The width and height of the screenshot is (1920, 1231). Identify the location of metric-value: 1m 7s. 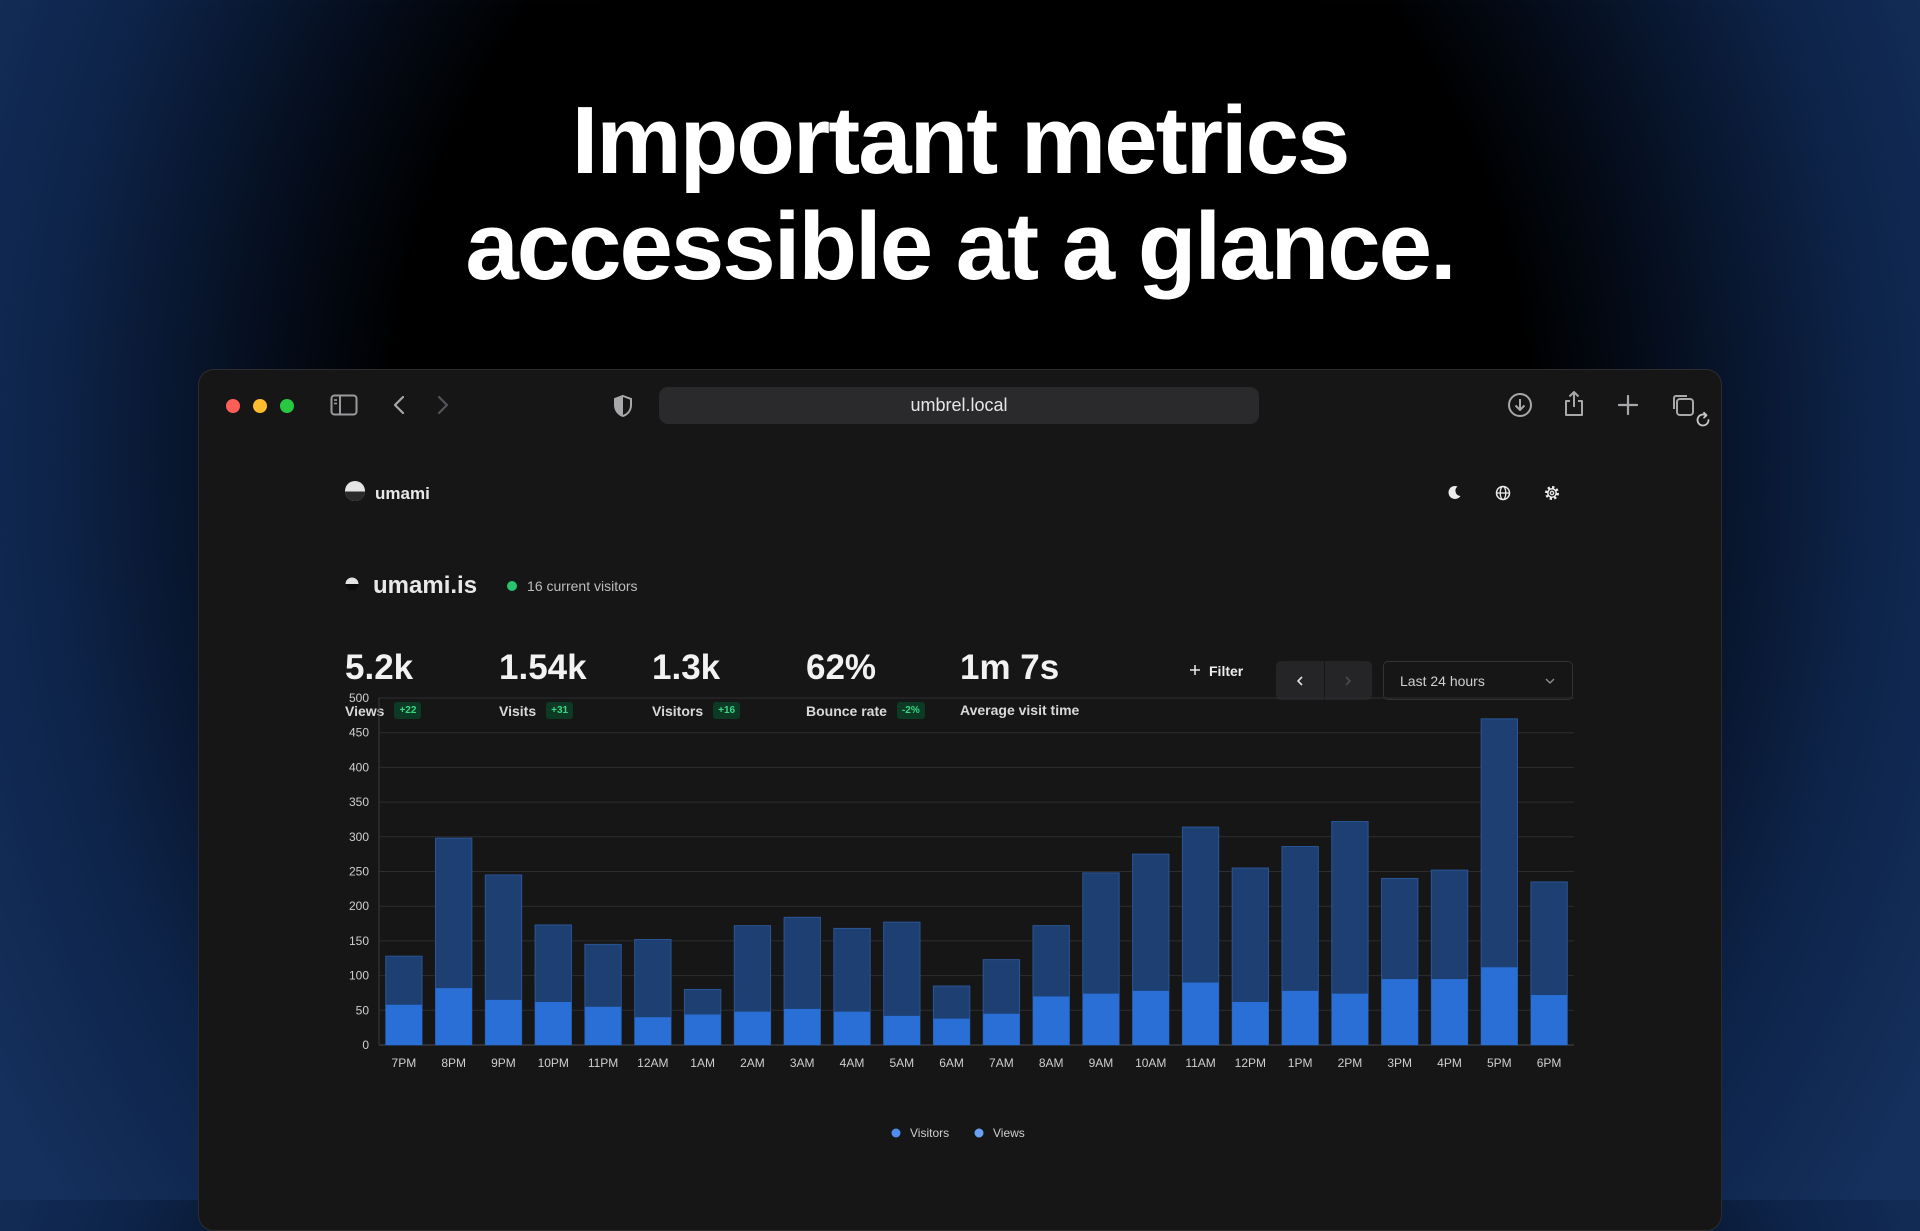
(1010, 667).